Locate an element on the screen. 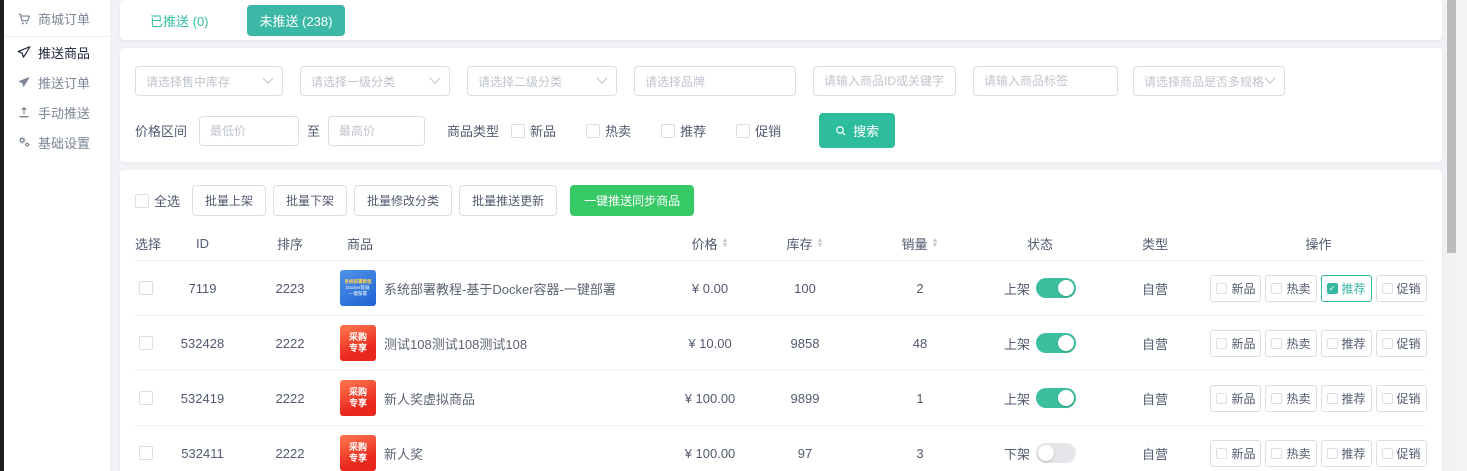 Image resolution: width=1467 pixels, height=471 pixels. brand-select: 请选择品牌 is located at coordinates (715, 81).